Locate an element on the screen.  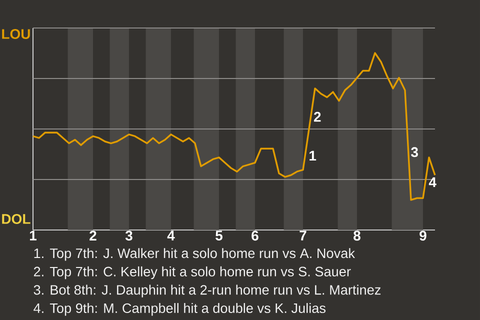
x-tick-label: 3 is located at coordinates (128, 235).